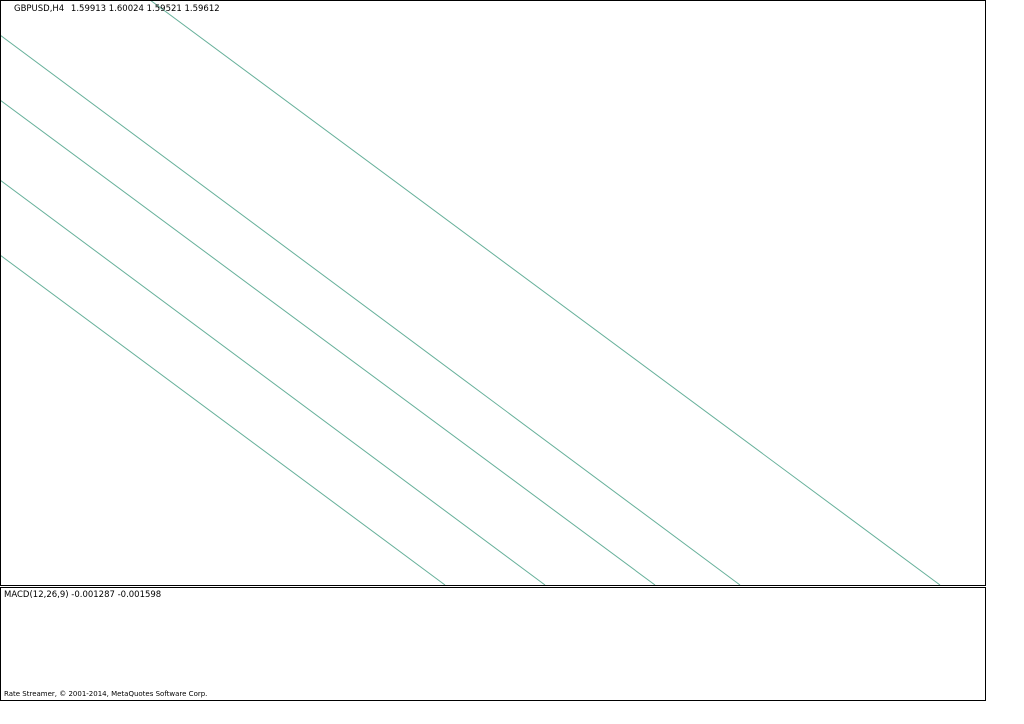  What do you see at coordinates (126, 9) in the screenshot?
I see `high: 1.60024` at bounding box center [126, 9].